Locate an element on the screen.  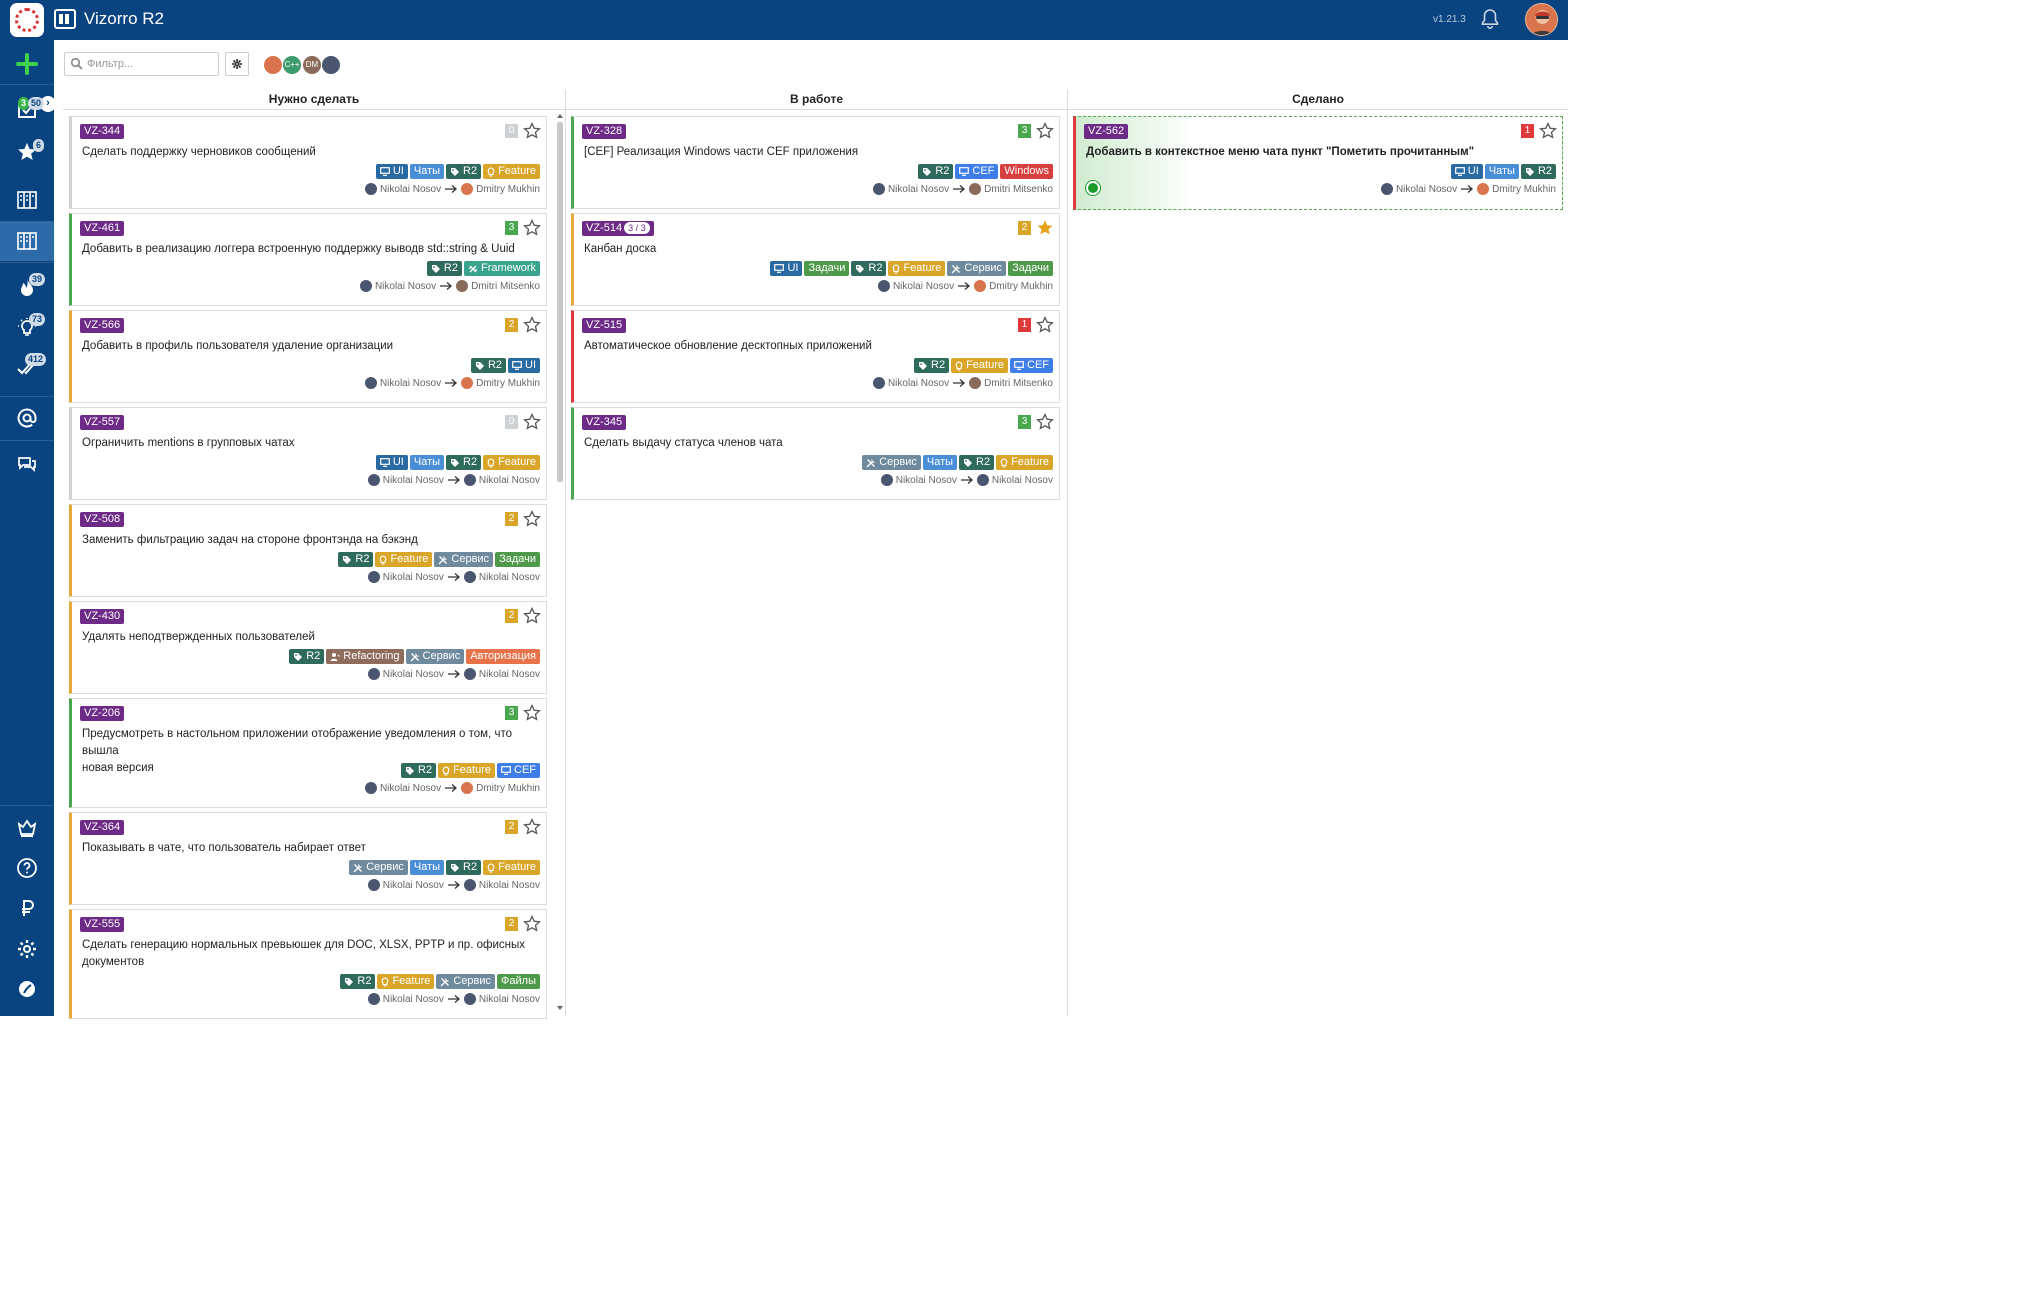
task-id: VZ-508 is located at coordinates (102, 519).